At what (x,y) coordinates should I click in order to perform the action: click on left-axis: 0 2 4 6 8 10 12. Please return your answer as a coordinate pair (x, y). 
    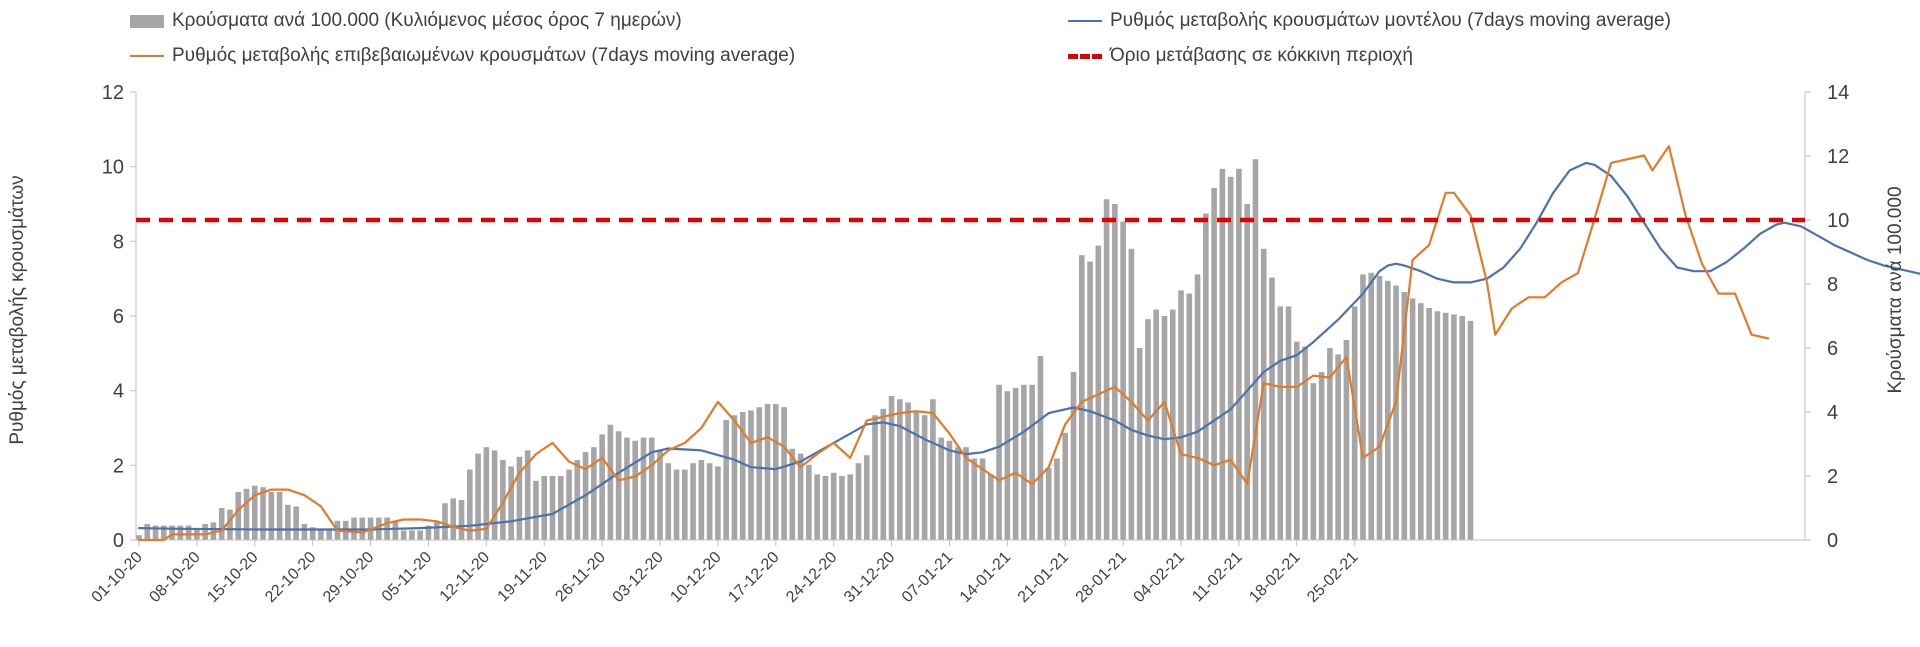
    Looking at the image, I should click on (119, 317).